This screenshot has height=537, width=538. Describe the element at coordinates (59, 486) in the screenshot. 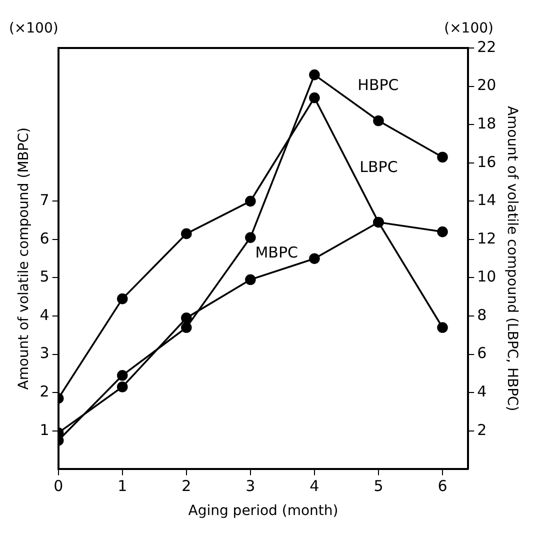

I see `x-tick-label: 0` at that location.